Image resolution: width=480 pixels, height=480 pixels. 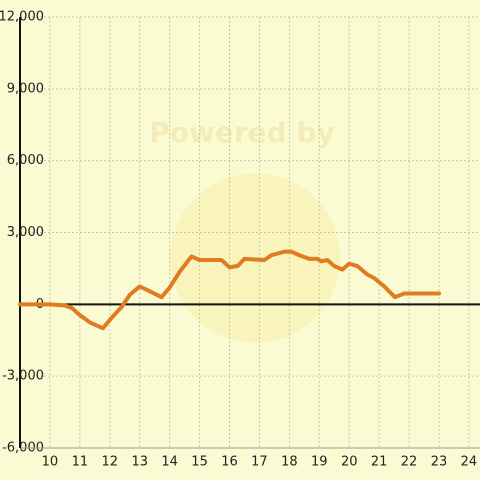 What do you see at coordinates (379, 462) in the screenshot?
I see `x-tick-label: 21` at bounding box center [379, 462].